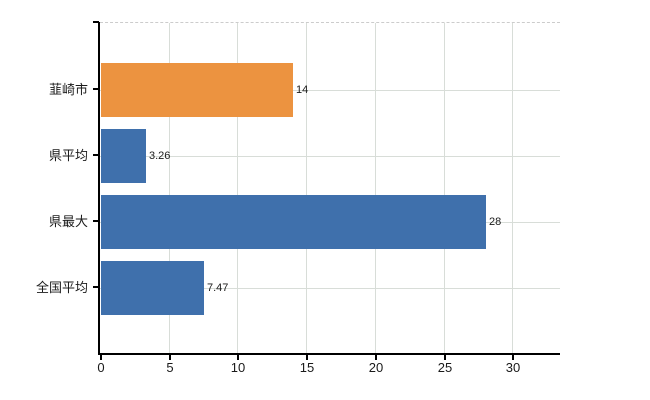  I want to click on x-tick-label: 0, so click(101, 367).